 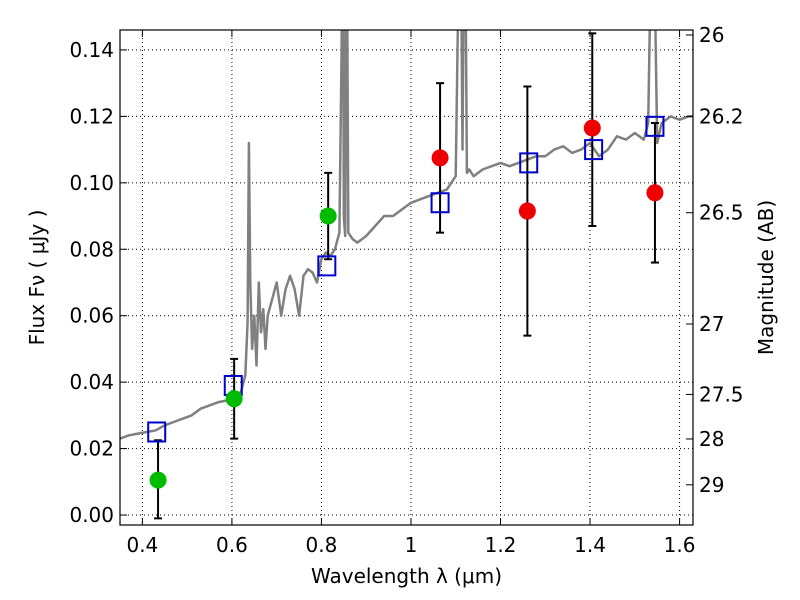 I want to click on x-tick-label: 0.4, so click(x=142, y=545).